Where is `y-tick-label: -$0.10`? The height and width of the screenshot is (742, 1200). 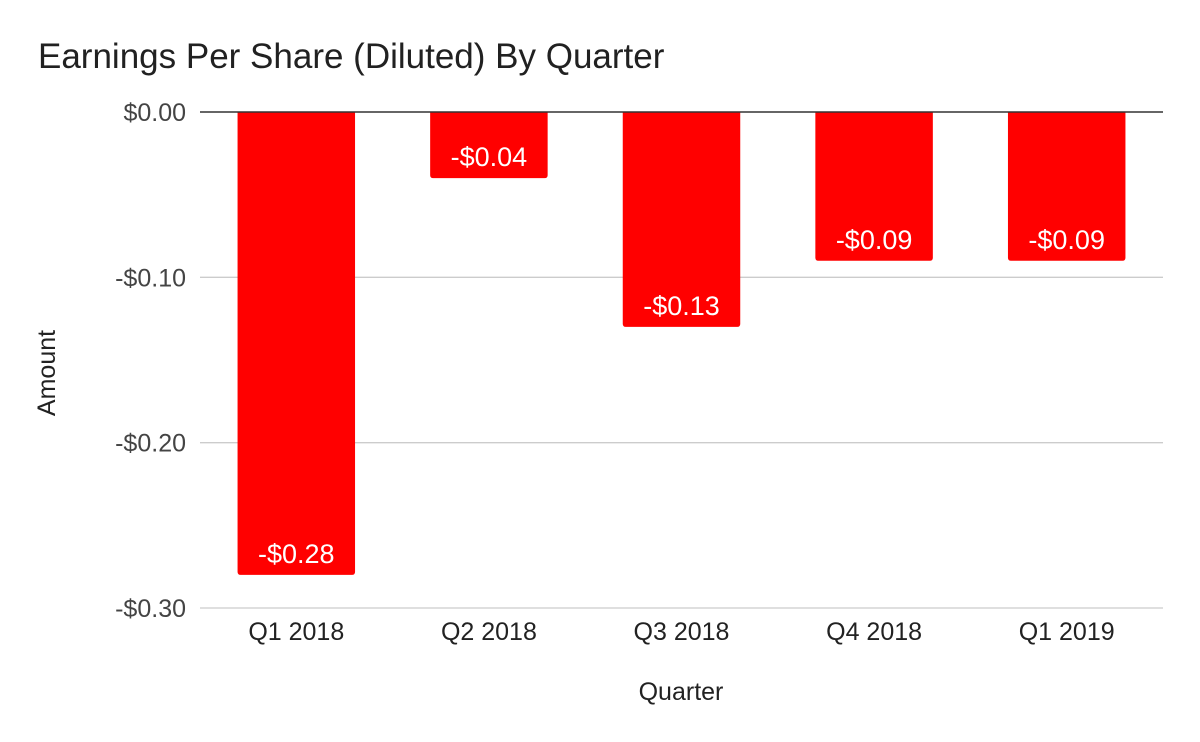
y-tick-label: -$0.10 is located at coordinates (150, 278).